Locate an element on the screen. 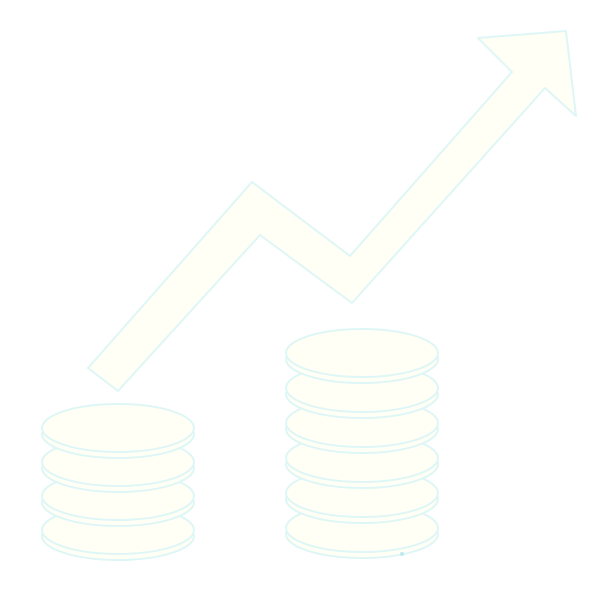 The width and height of the screenshot is (612, 614). accent-dot is located at coordinates (402, 554).